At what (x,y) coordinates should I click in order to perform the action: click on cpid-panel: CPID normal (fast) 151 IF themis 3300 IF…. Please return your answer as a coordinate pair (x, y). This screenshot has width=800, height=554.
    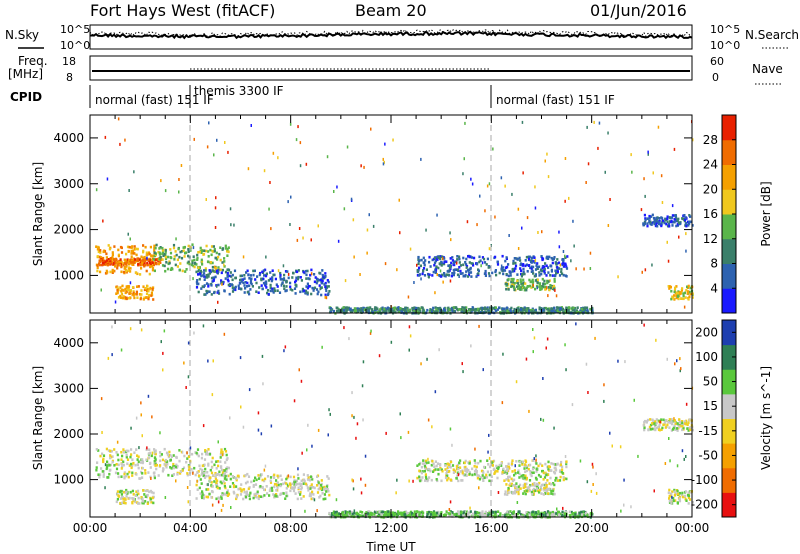
    Looking at the image, I should click on (312, 96).